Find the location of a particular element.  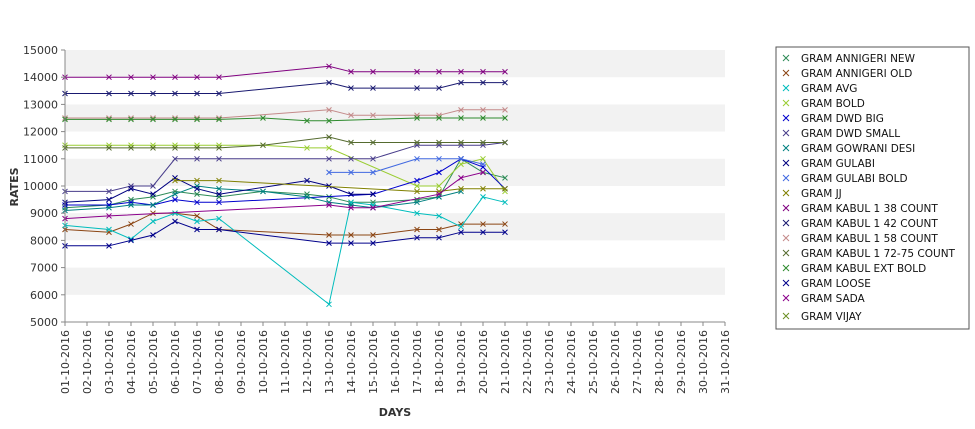

x-tick-label: 09-10-2016 is located at coordinates (241, 362).